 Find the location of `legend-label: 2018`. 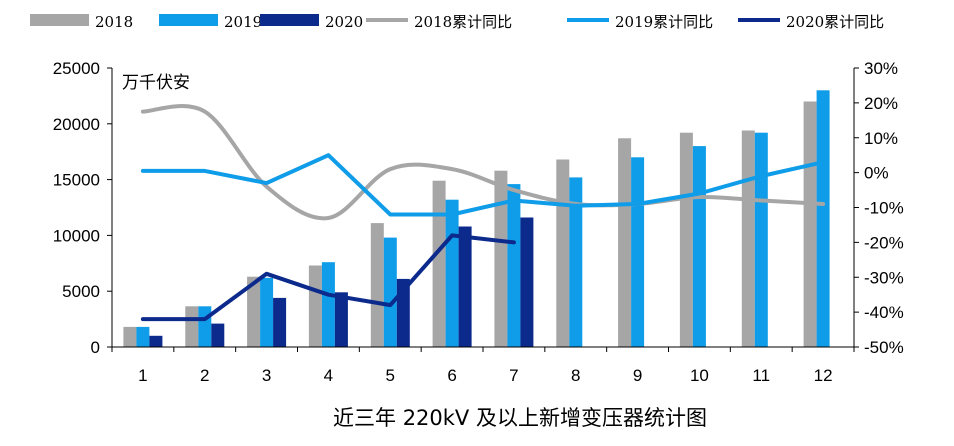

legend-label: 2018 is located at coordinates (114, 22).